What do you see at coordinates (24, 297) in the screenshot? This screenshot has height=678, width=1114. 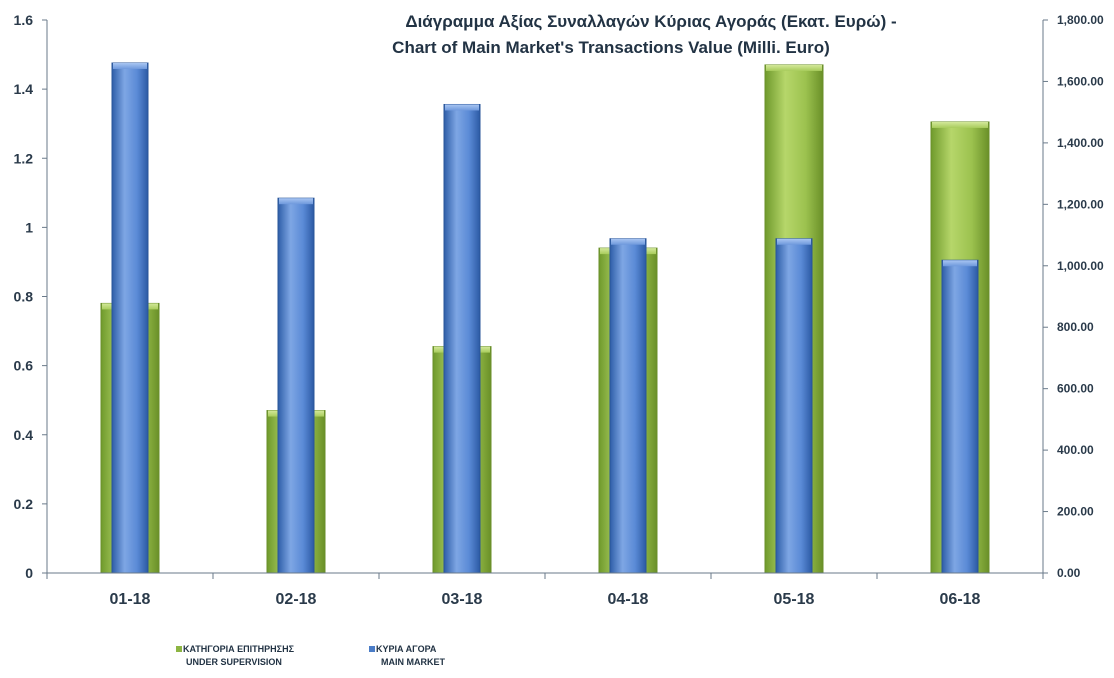 I see `left-tick-label: 0.8` at bounding box center [24, 297].